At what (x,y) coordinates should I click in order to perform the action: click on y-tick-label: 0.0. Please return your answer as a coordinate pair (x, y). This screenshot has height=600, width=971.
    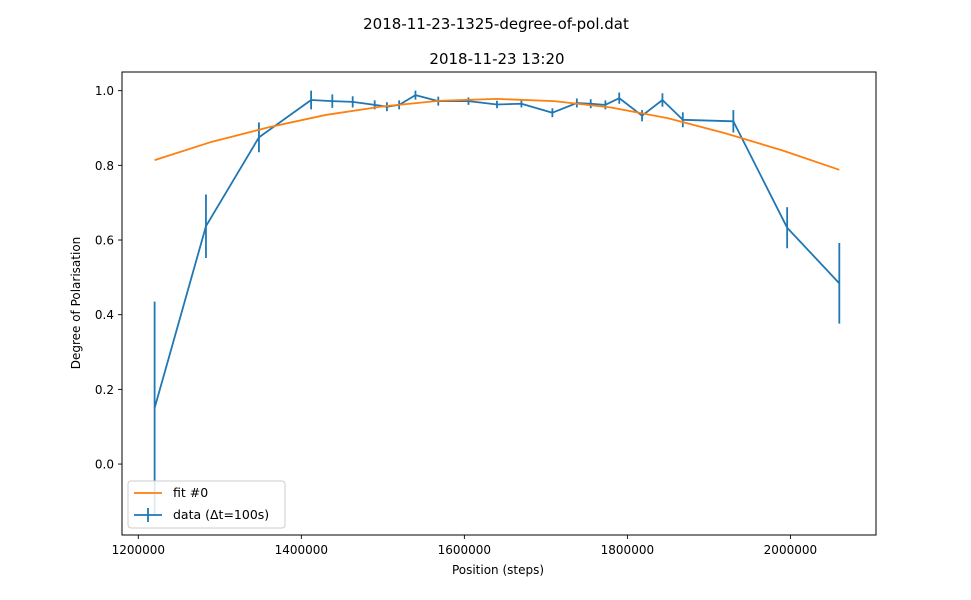
    Looking at the image, I should click on (104, 465).